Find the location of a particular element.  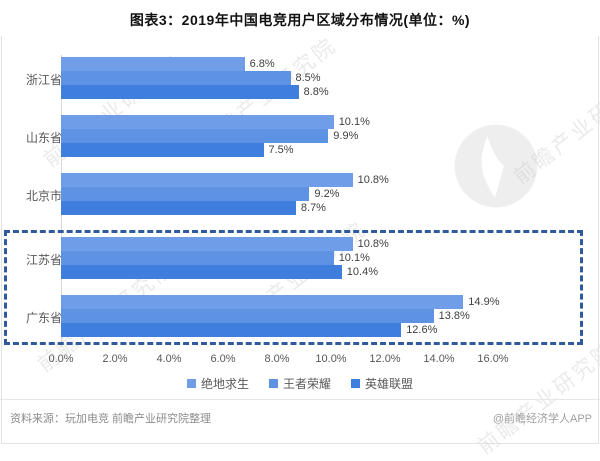

x-tick-label: 4.0% is located at coordinates (169, 359).